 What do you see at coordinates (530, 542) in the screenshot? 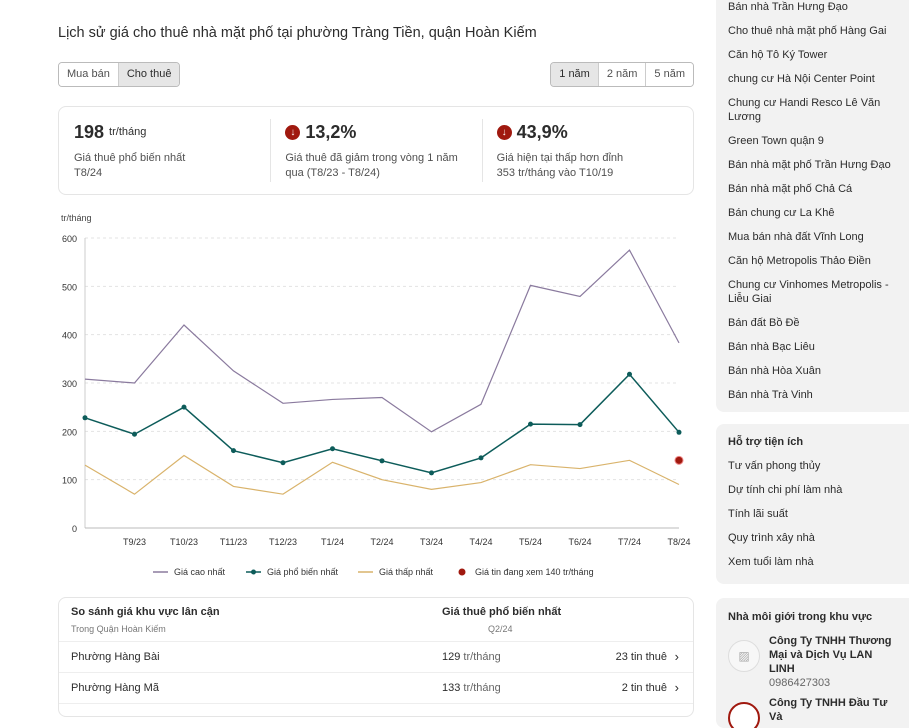
I see `x-tick-label: T5/24` at bounding box center [530, 542].